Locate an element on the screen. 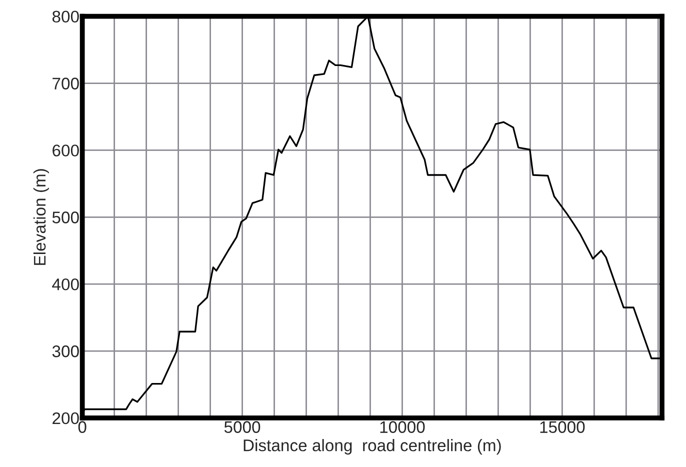 The image size is (686, 467). y-tick-label: 400 is located at coordinates (65, 284).